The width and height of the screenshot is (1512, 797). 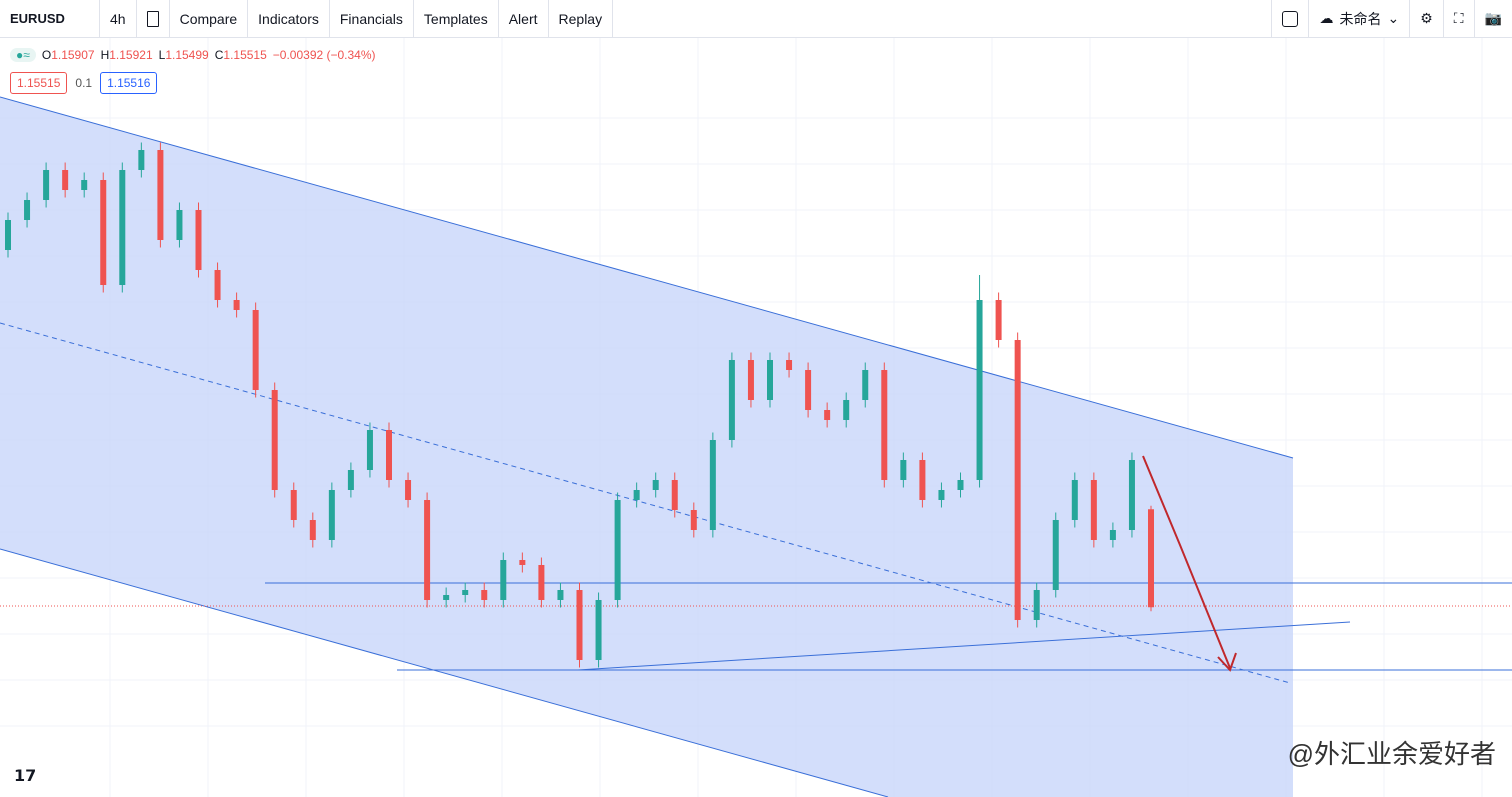 I want to click on ohlc-value: 1.15907, so click(x=73, y=55).